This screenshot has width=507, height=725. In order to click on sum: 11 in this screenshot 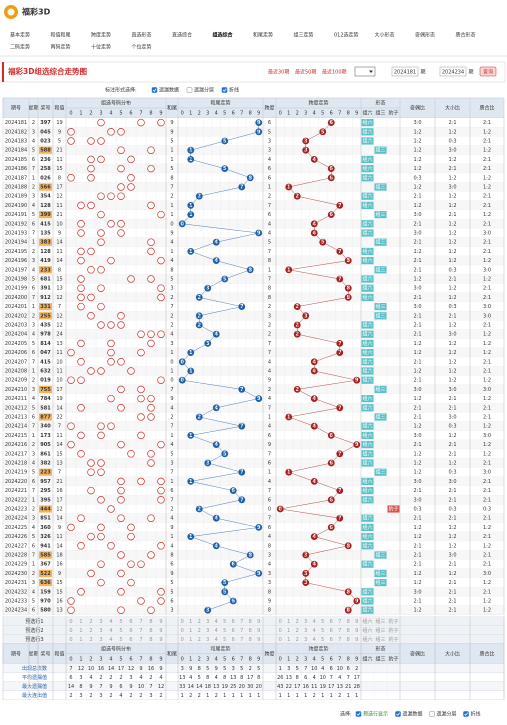, I will do `click(59, 537)`.